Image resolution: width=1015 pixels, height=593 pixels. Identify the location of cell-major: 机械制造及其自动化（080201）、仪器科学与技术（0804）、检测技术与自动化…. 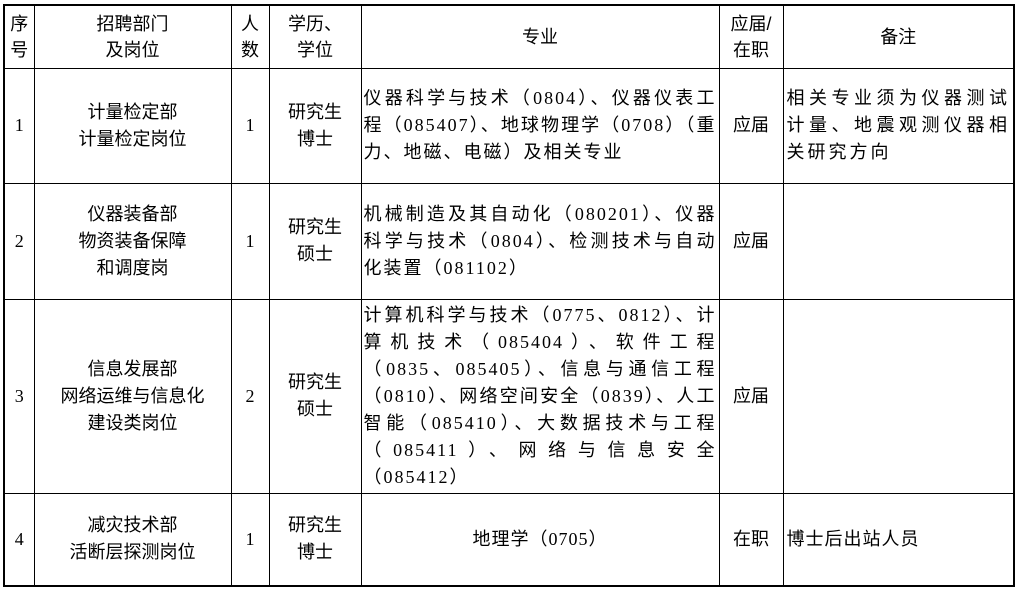
(540, 241).